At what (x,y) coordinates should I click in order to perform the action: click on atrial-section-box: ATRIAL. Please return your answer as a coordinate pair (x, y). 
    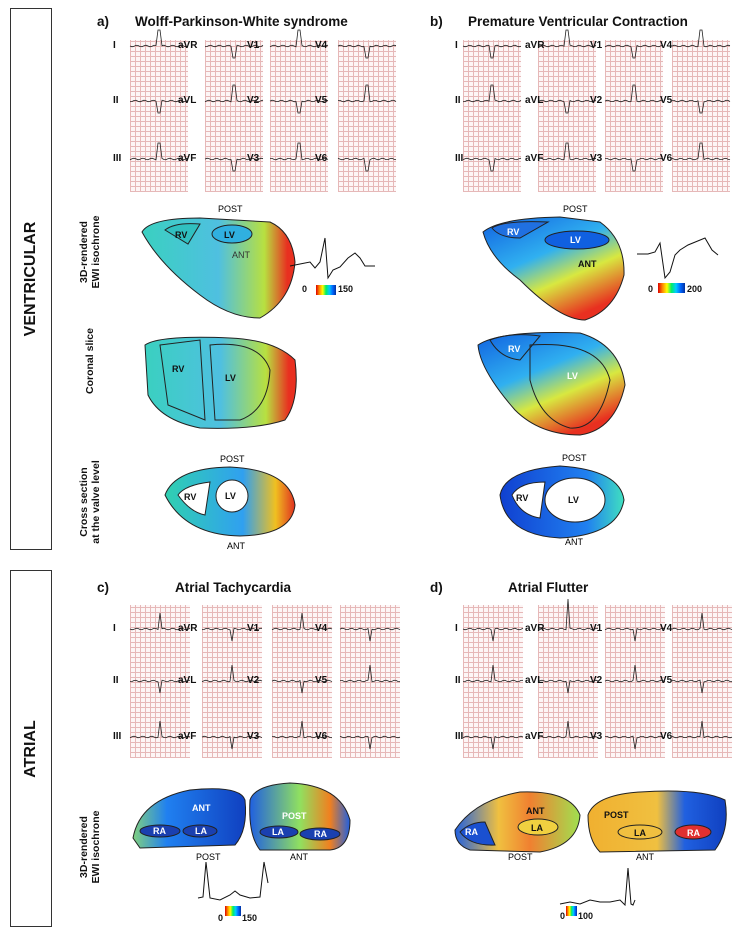
    Looking at the image, I should click on (31, 748).